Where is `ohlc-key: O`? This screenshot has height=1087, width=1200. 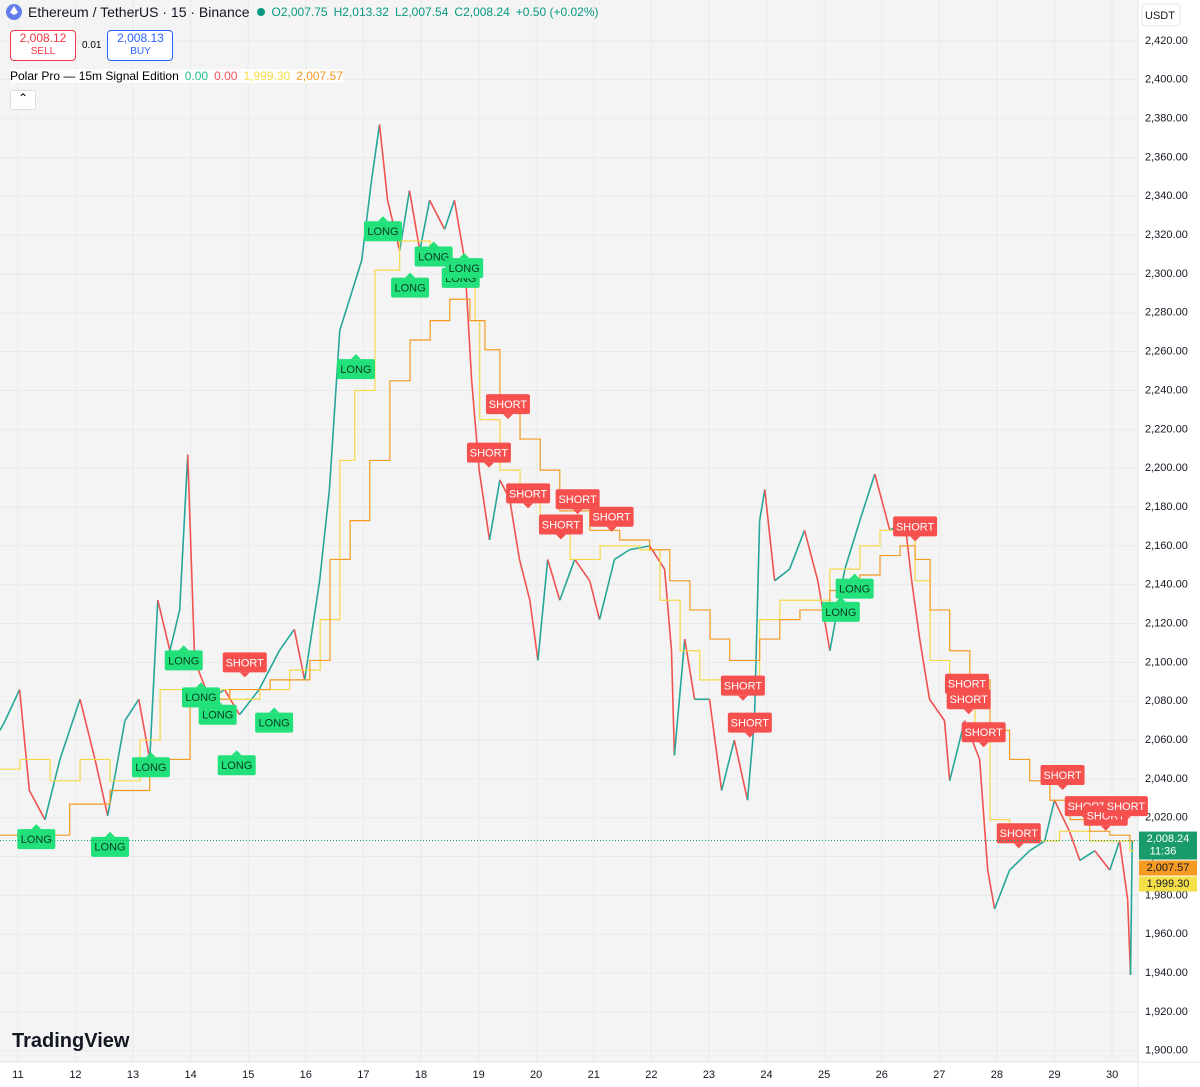
ohlc-key: O is located at coordinates (276, 12).